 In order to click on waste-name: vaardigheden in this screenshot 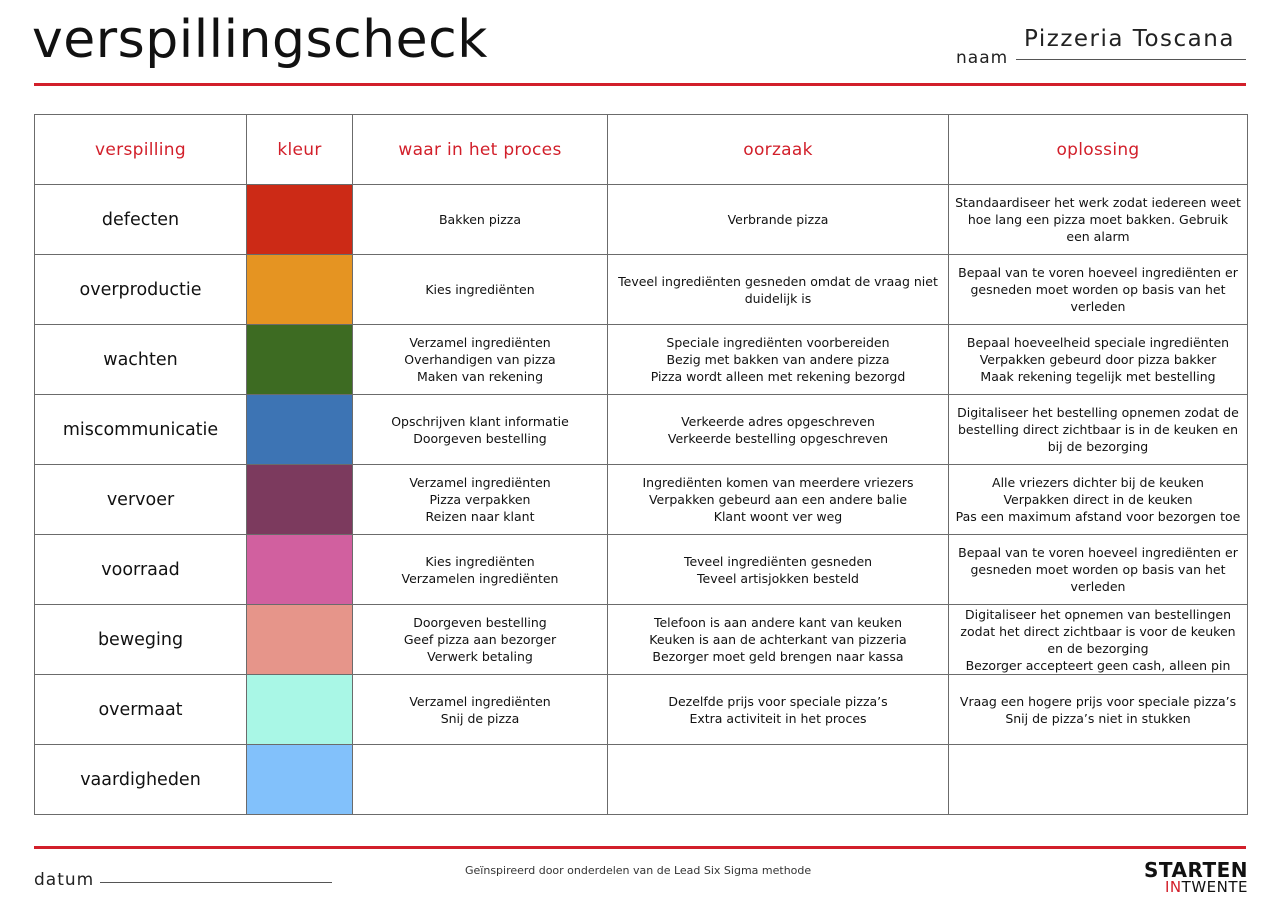, I will do `click(140, 779)`.